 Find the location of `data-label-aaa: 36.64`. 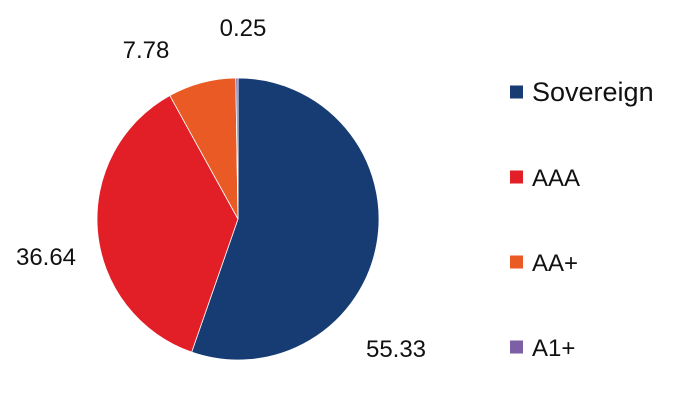

data-label-aaa: 36.64 is located at coordinates (46, 257).